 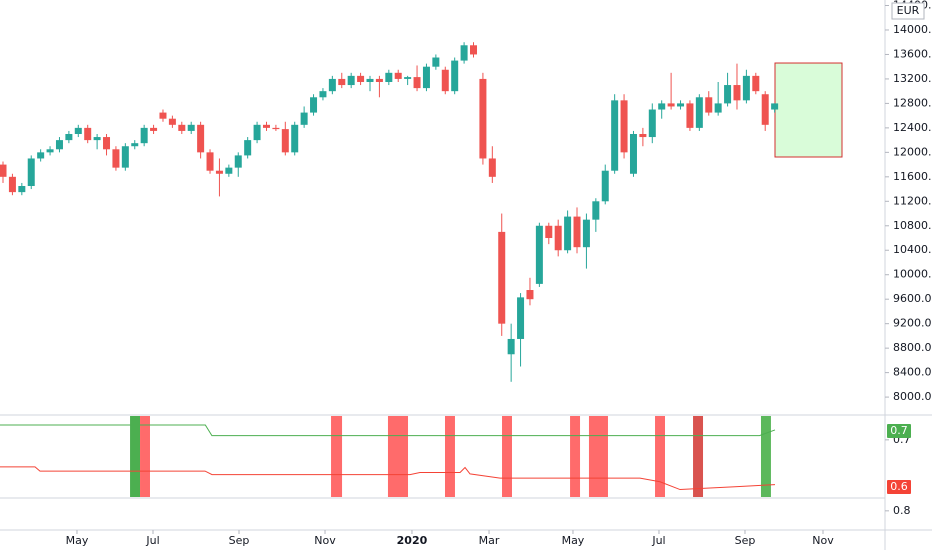 I want to click on indicator-tag: 0.7, so click(x=899, y=430).